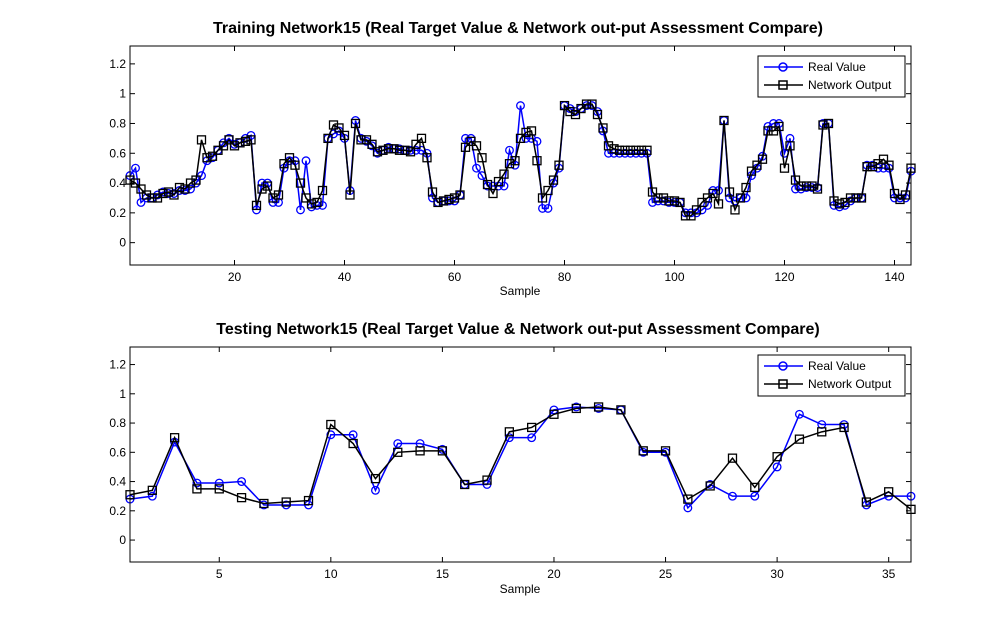  What do you see at coordinates (117, 123) in the screenshot?
I see `training-y-tick-label: 0.8` at bounding box center [117, 123].